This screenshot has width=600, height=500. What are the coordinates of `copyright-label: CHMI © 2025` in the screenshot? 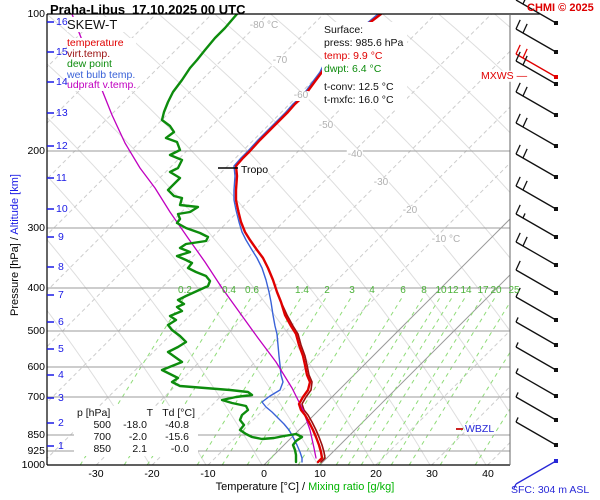 It's located at (560, 8).